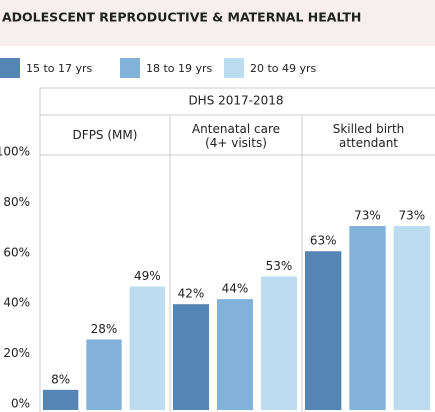  Describe the element at coordinates (368, 136) in the screenshot. I see `category-label: Skilled birth attendant` at that location.